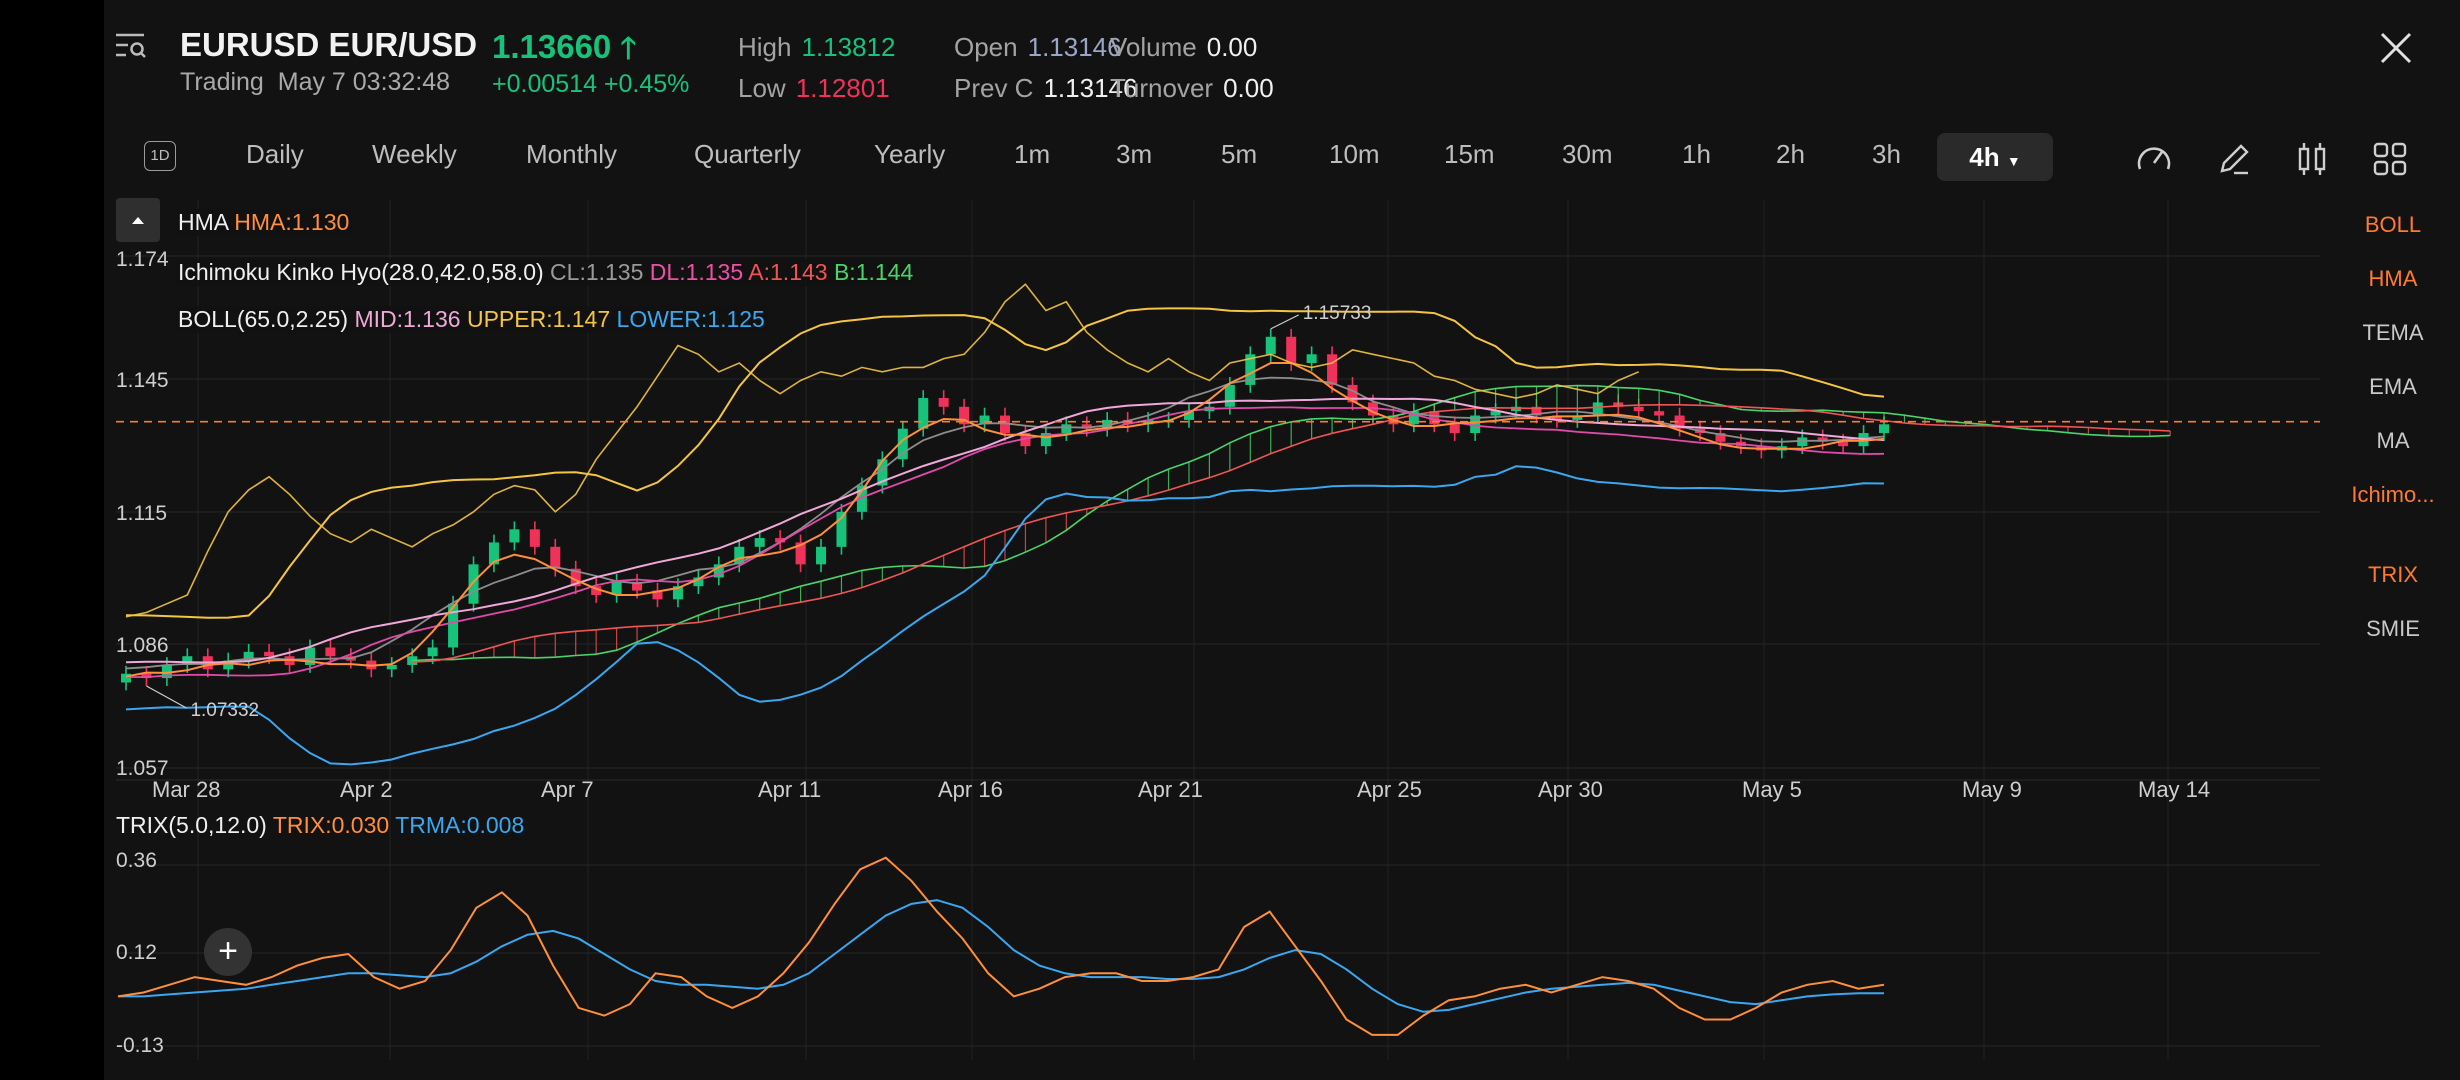 The height and width of the screenshot is (1080, 2460). Describe the element at coordinates (1192, 88) in the screenshot. I see `stat-turnover: Turnover 0.00` at that location.